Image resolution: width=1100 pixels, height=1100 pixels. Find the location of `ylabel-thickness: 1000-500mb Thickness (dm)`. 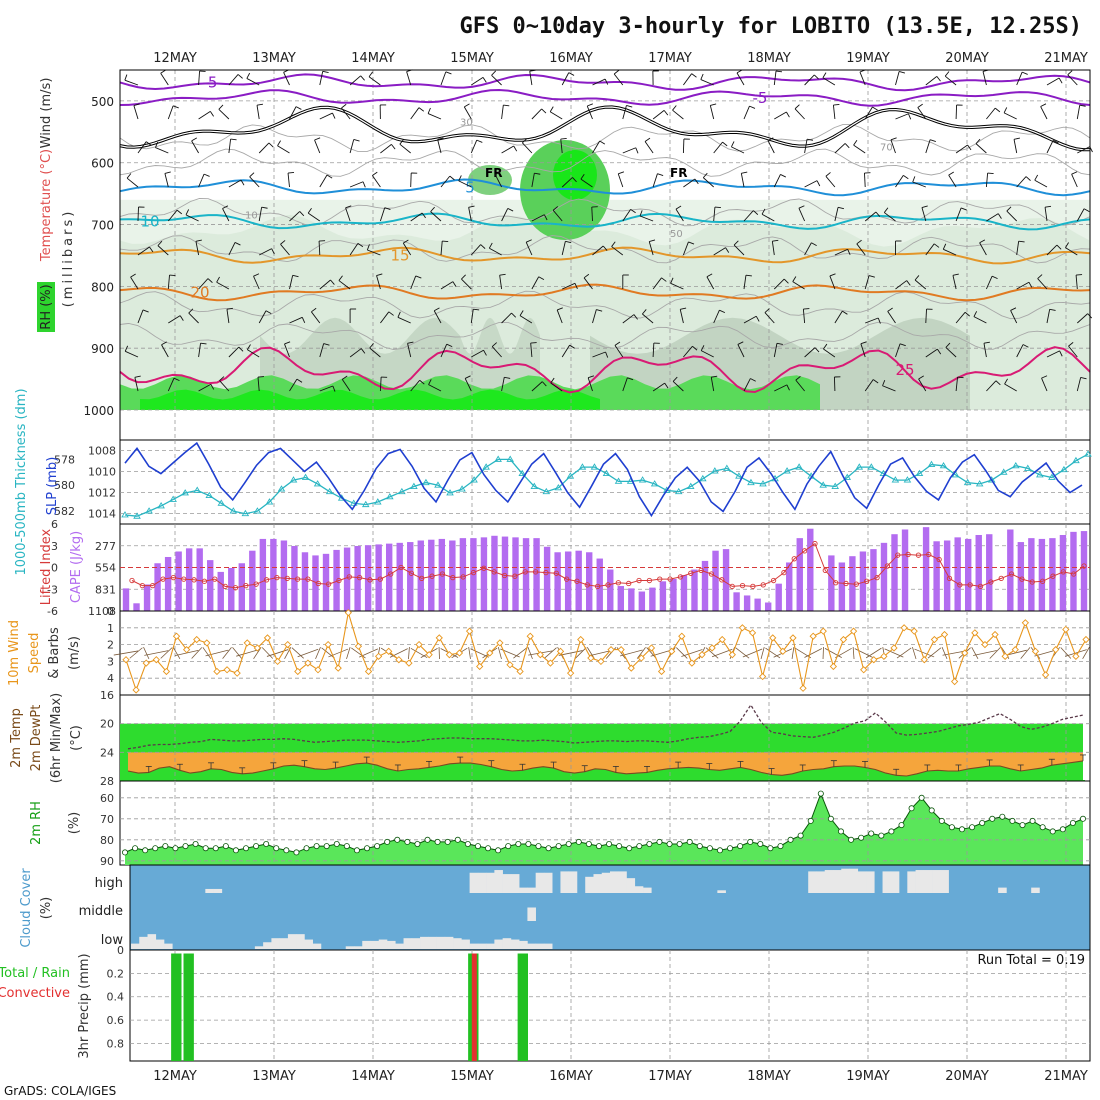

ylabel-thickness: 1000-500mb Thickness (dm) is located at coordinates (21, 481).